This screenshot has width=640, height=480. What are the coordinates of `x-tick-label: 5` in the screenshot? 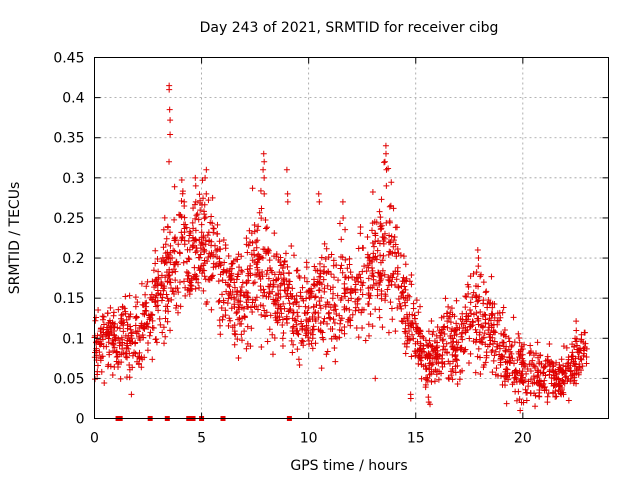 It's located at (201, 439).